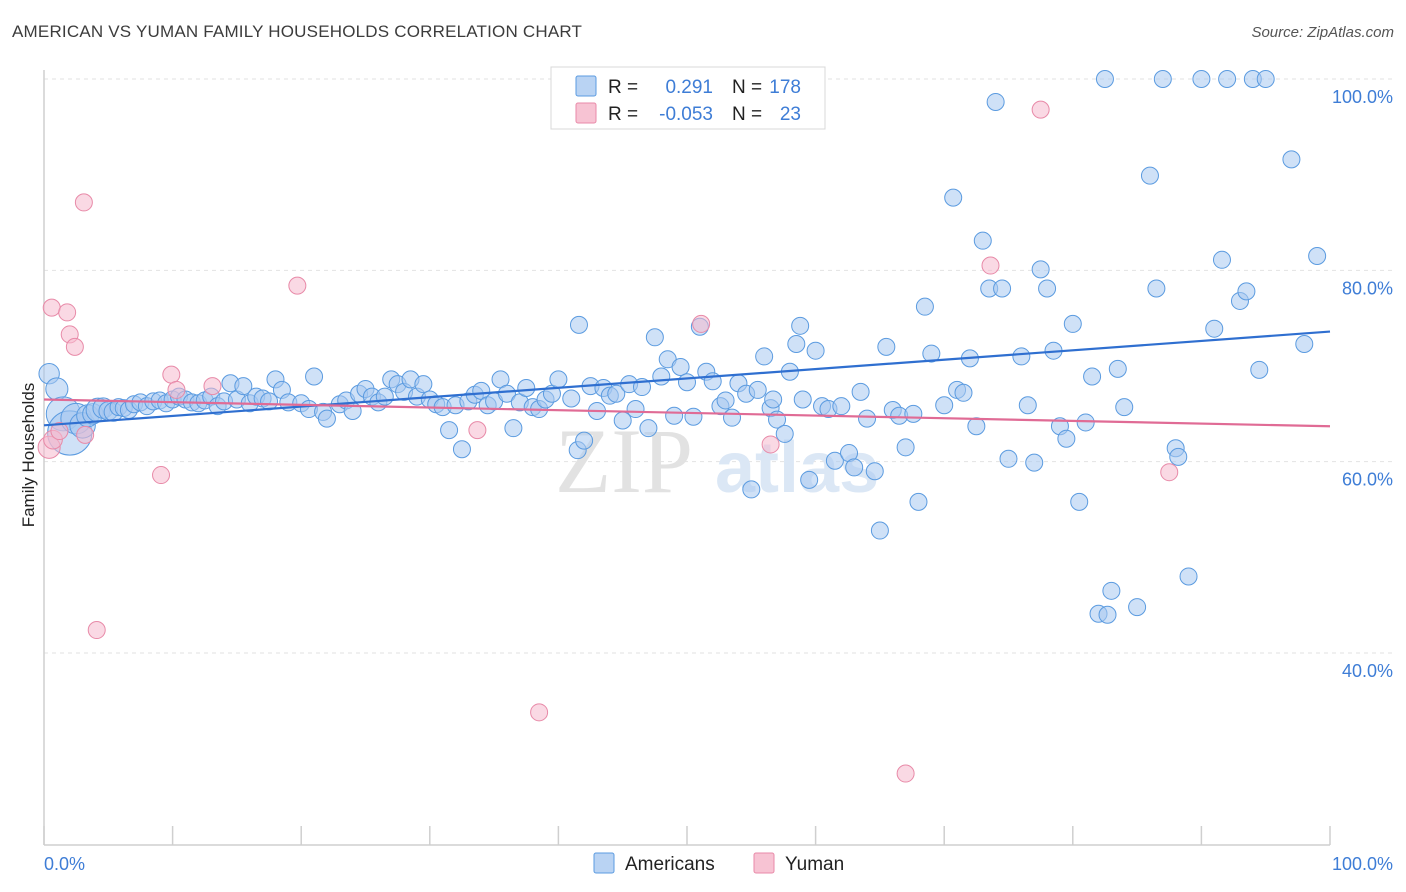 This screenshot has width=1406, height=892. What do you see at coordinates (1367, 288) in the screenshot?
I see `y-tick-label: 80.0%` at bounding box center [1367, 288].